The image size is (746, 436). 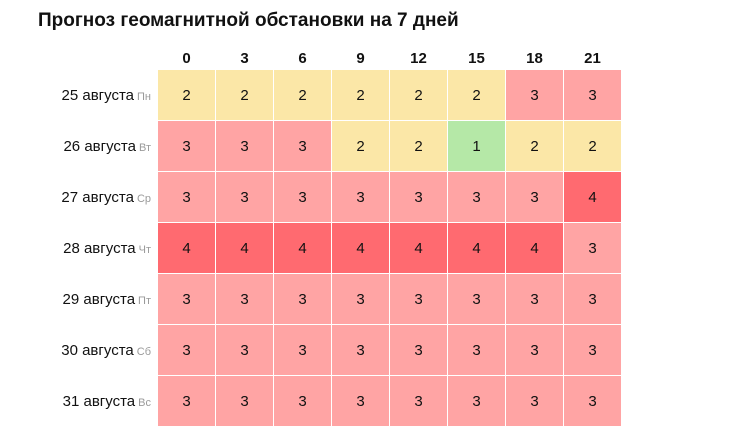 I want to click on table-row: 28 августа Чт 4 4 4 4 4 4 4 3, so click(x=330, y=248).